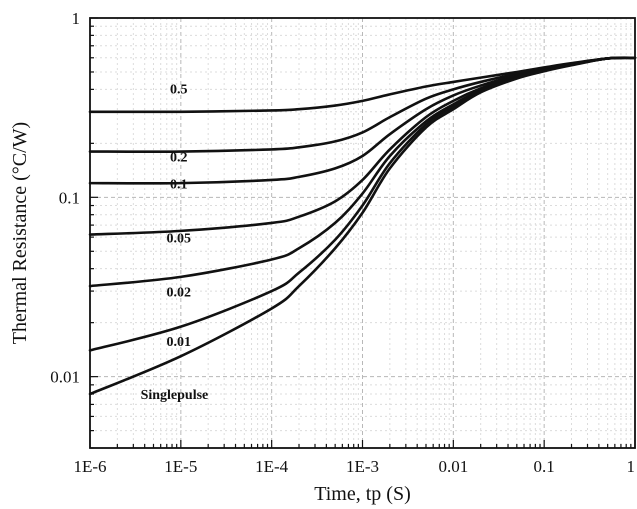 Image resolution: width=637 pixels, height=509 pixels. I want to click on y-tick-label: 1, so click(76, 18).